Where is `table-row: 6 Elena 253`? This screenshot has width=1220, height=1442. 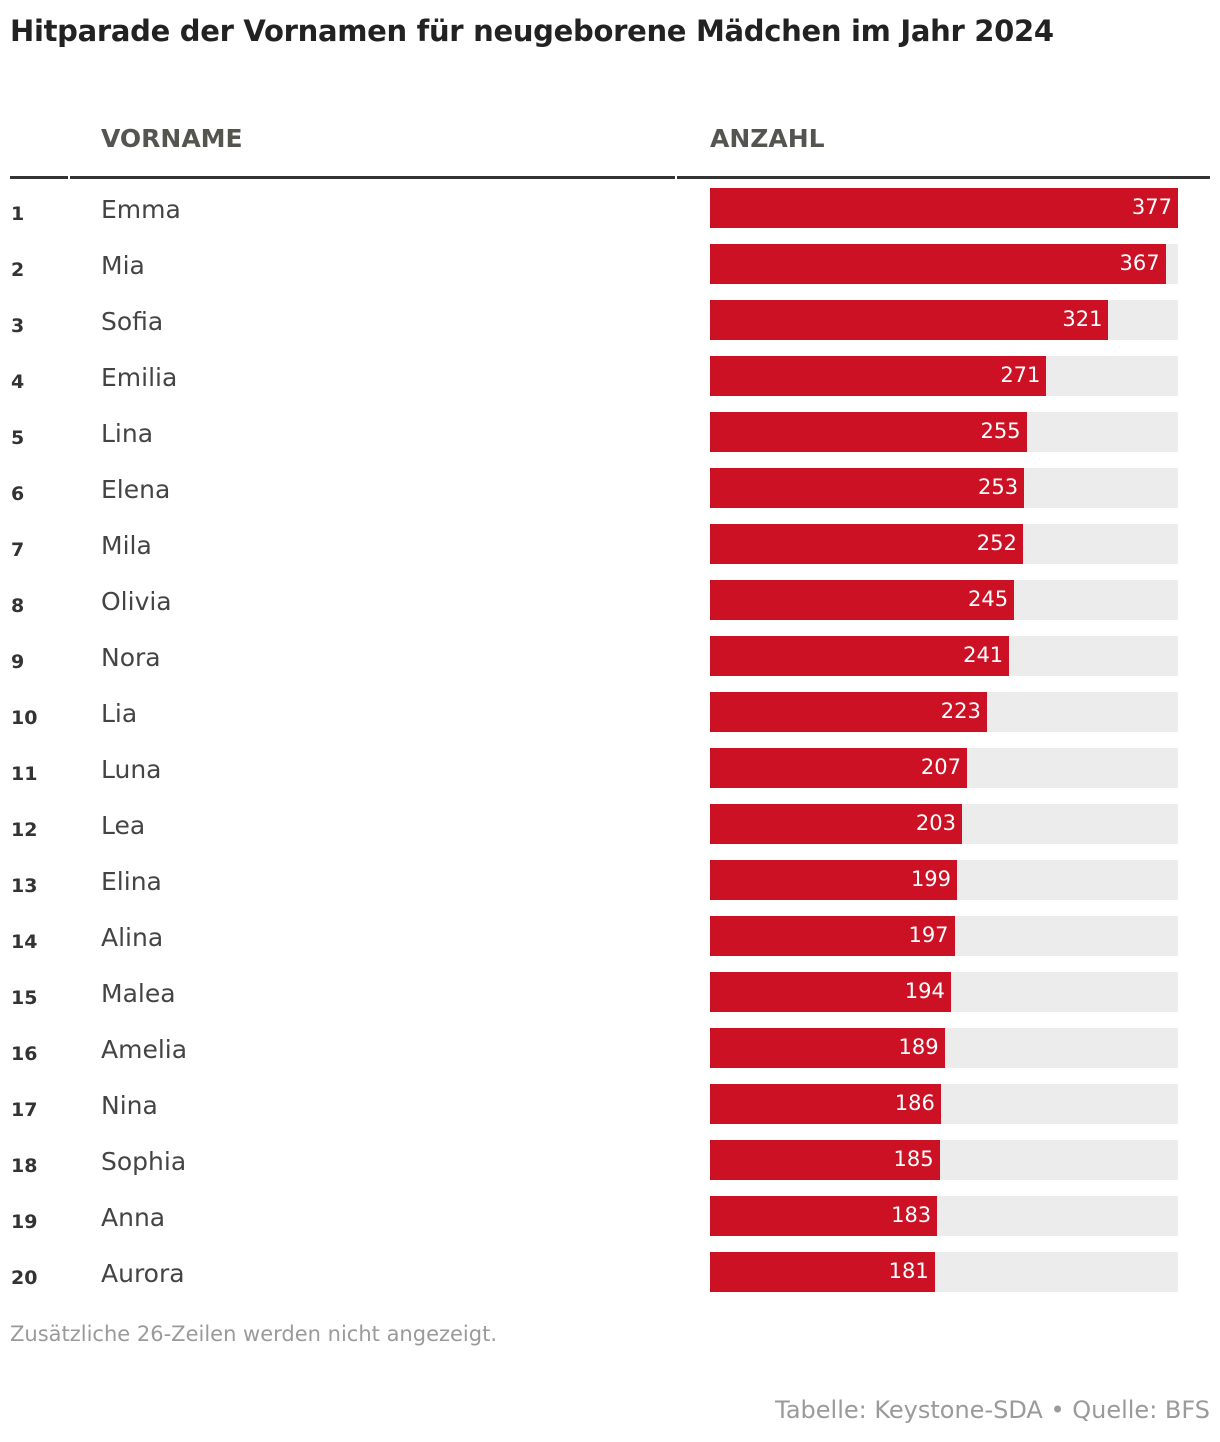
table-row: 6 Elena 253 is located at coordinates (610, 499).